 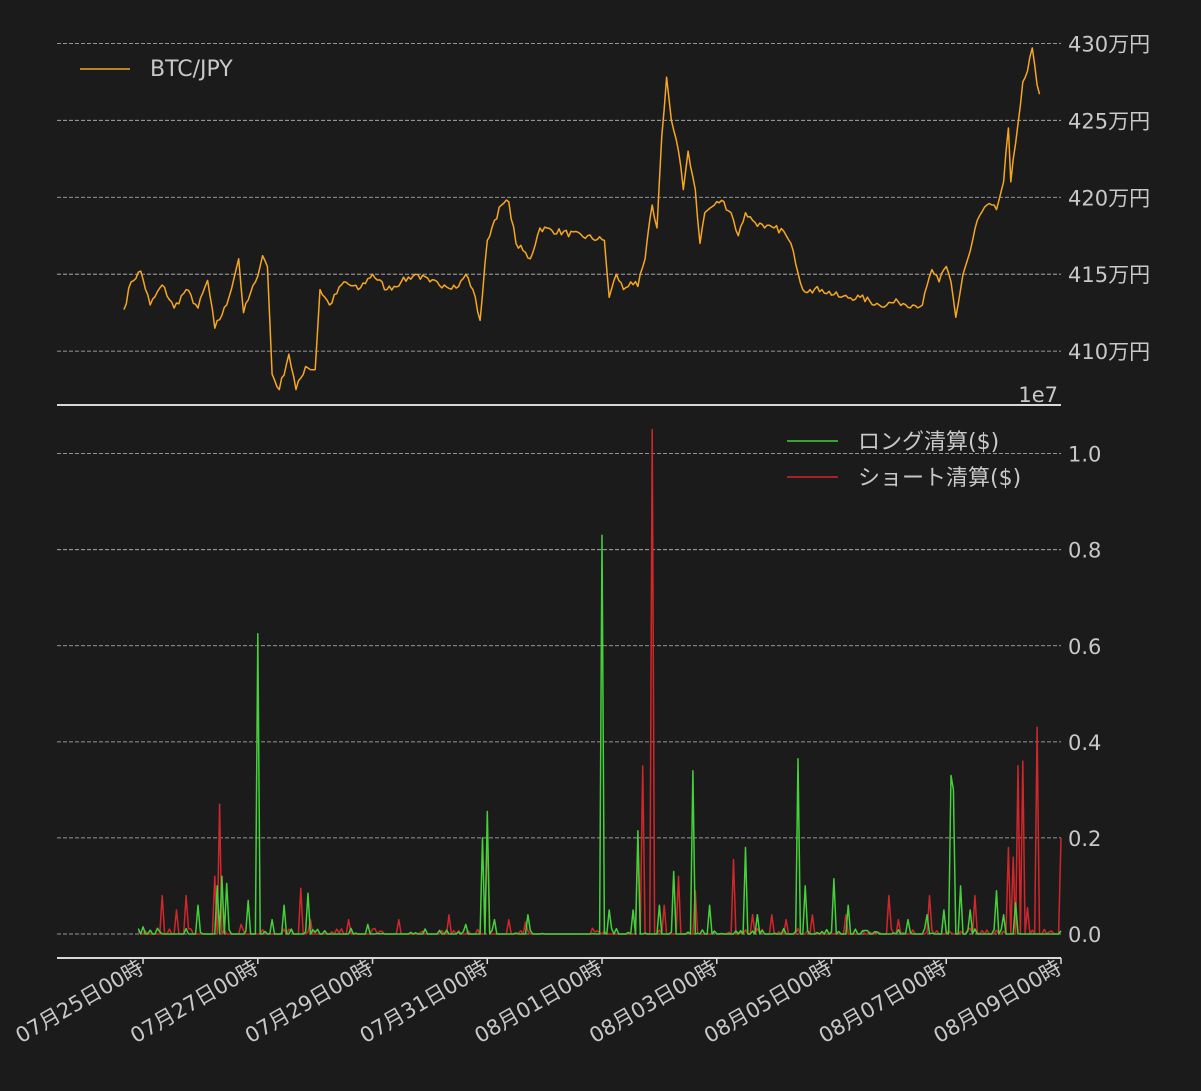 I want to click on top-y-tick-label-0: 410万円, so click(x=1109, y=352).